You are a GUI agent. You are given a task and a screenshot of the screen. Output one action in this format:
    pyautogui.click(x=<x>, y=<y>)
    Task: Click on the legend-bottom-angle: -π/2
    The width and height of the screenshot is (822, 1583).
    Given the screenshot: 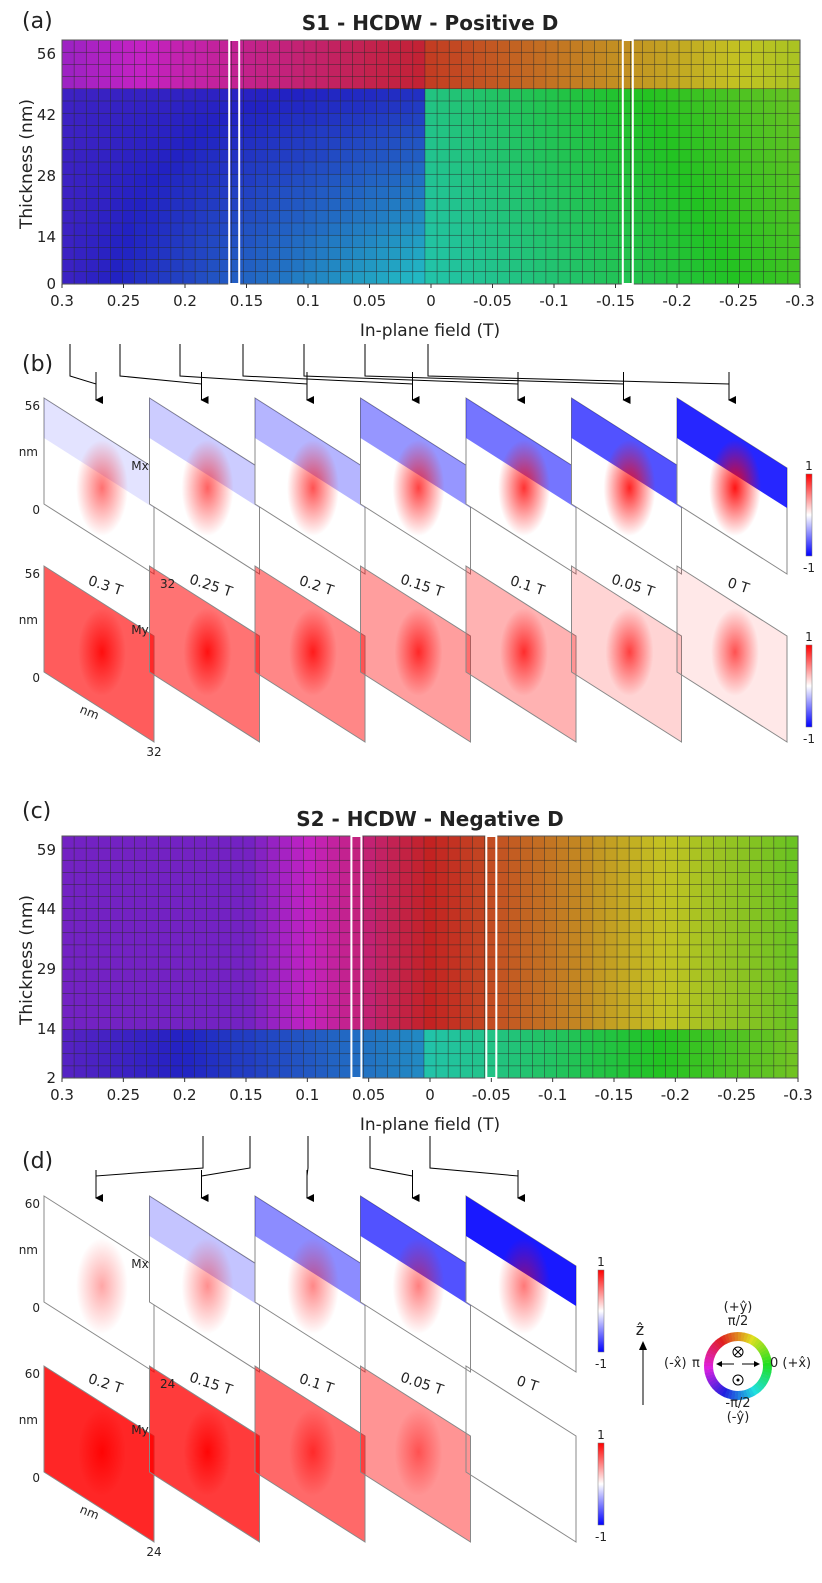 What is the action you would take?
    pyautogui.click(x=737, y=1403)
    